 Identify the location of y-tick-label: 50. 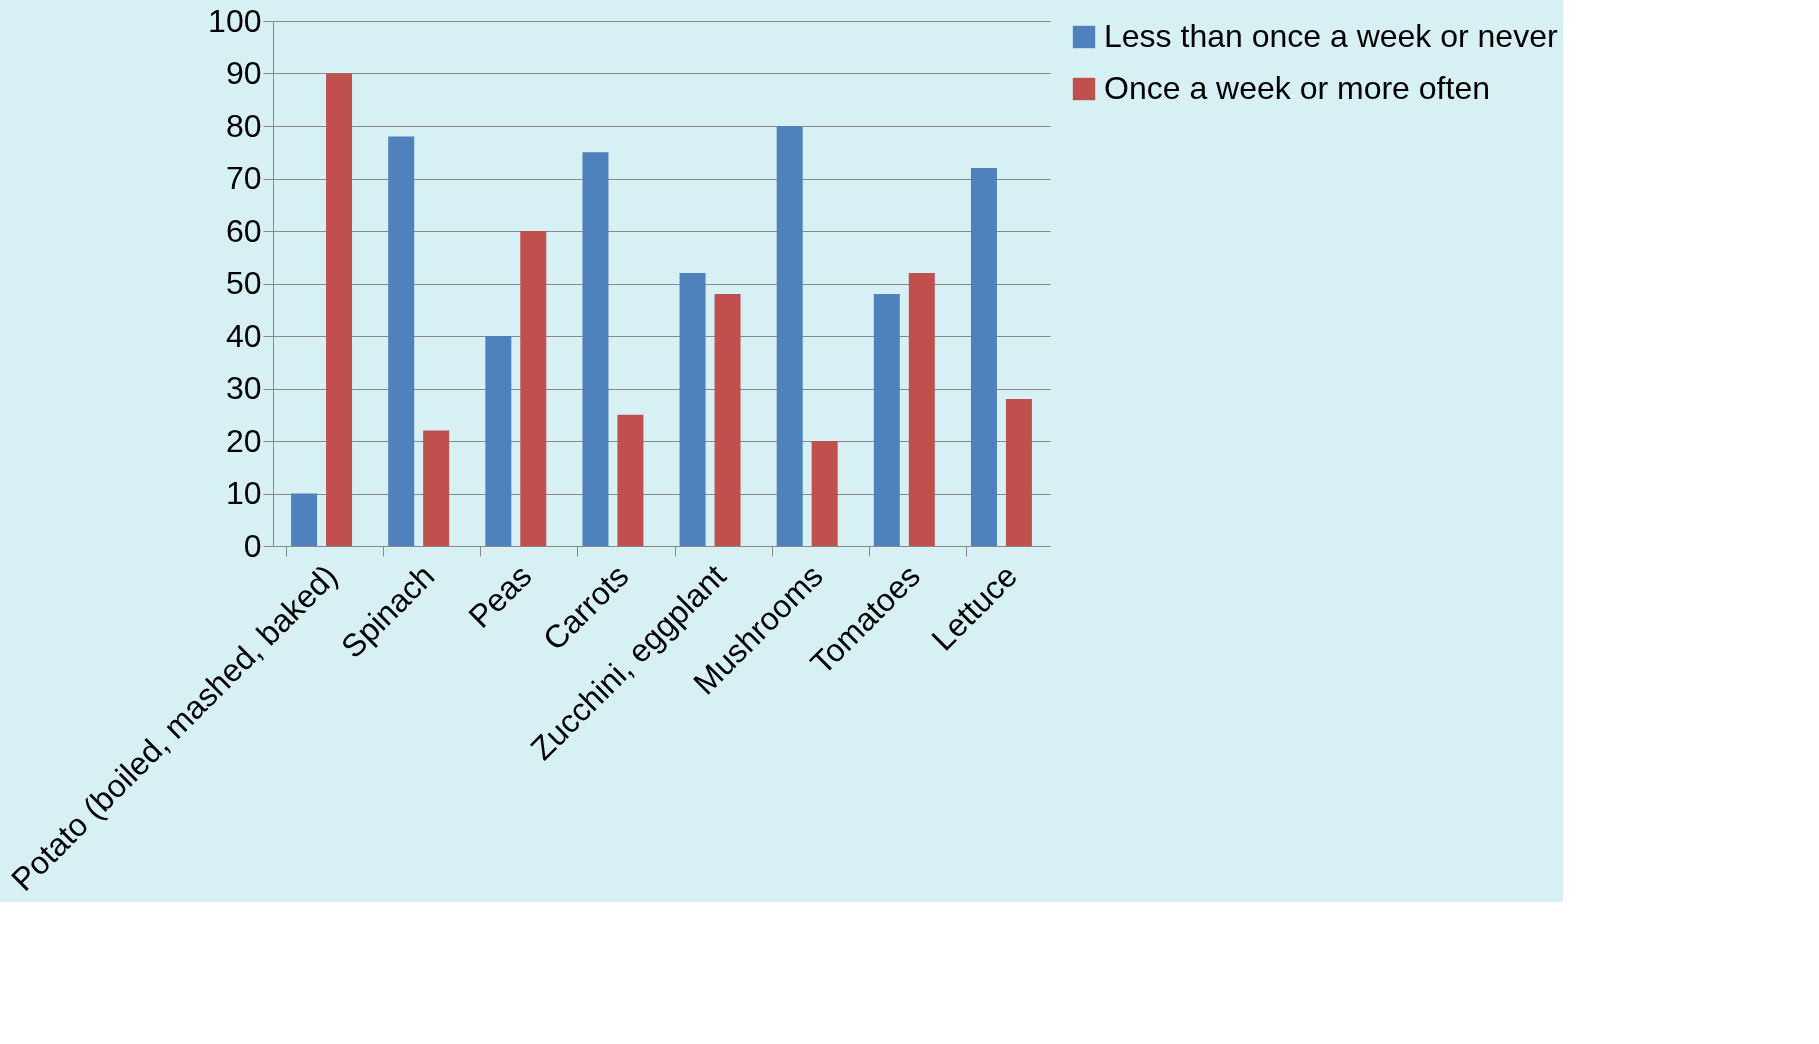
(243, 283).